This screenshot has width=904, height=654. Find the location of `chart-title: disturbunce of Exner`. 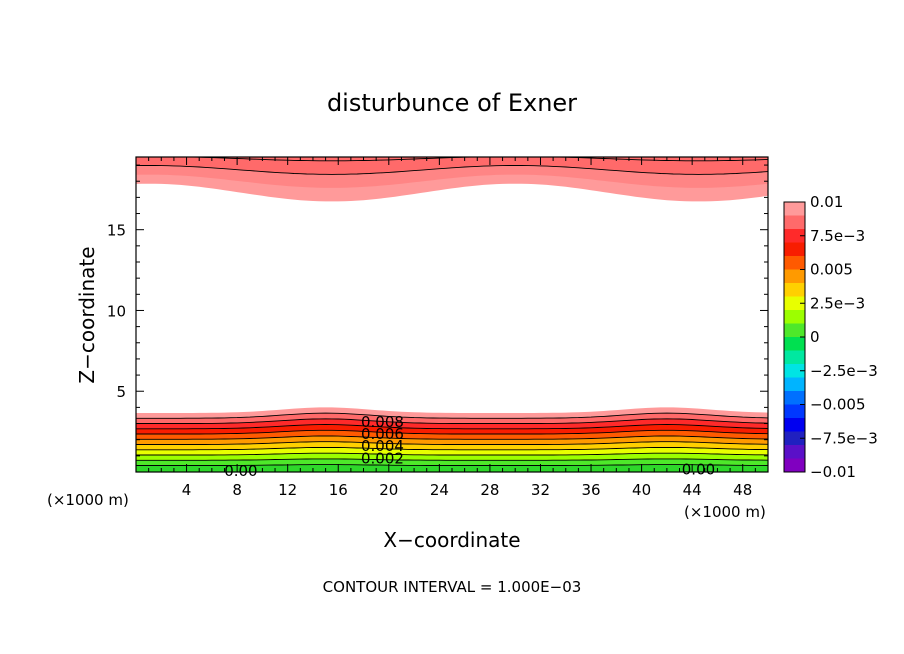

chart-title: disturbunce of Exner is located at coordinates (452, 103).